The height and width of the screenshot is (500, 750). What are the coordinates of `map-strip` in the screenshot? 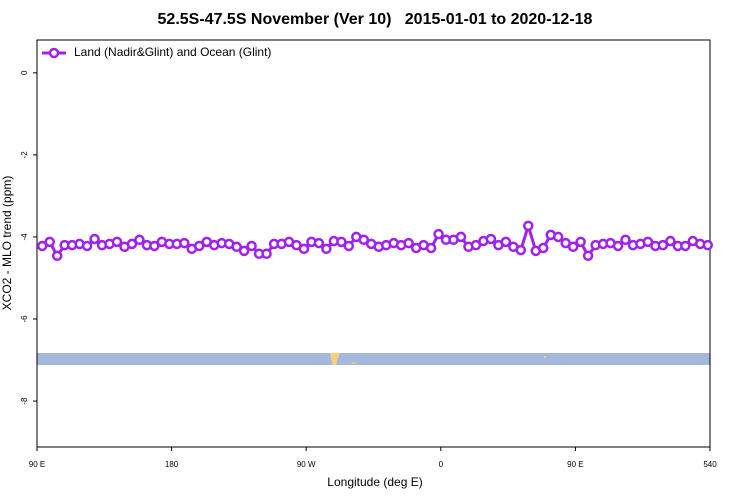 It's located at (373, 359).